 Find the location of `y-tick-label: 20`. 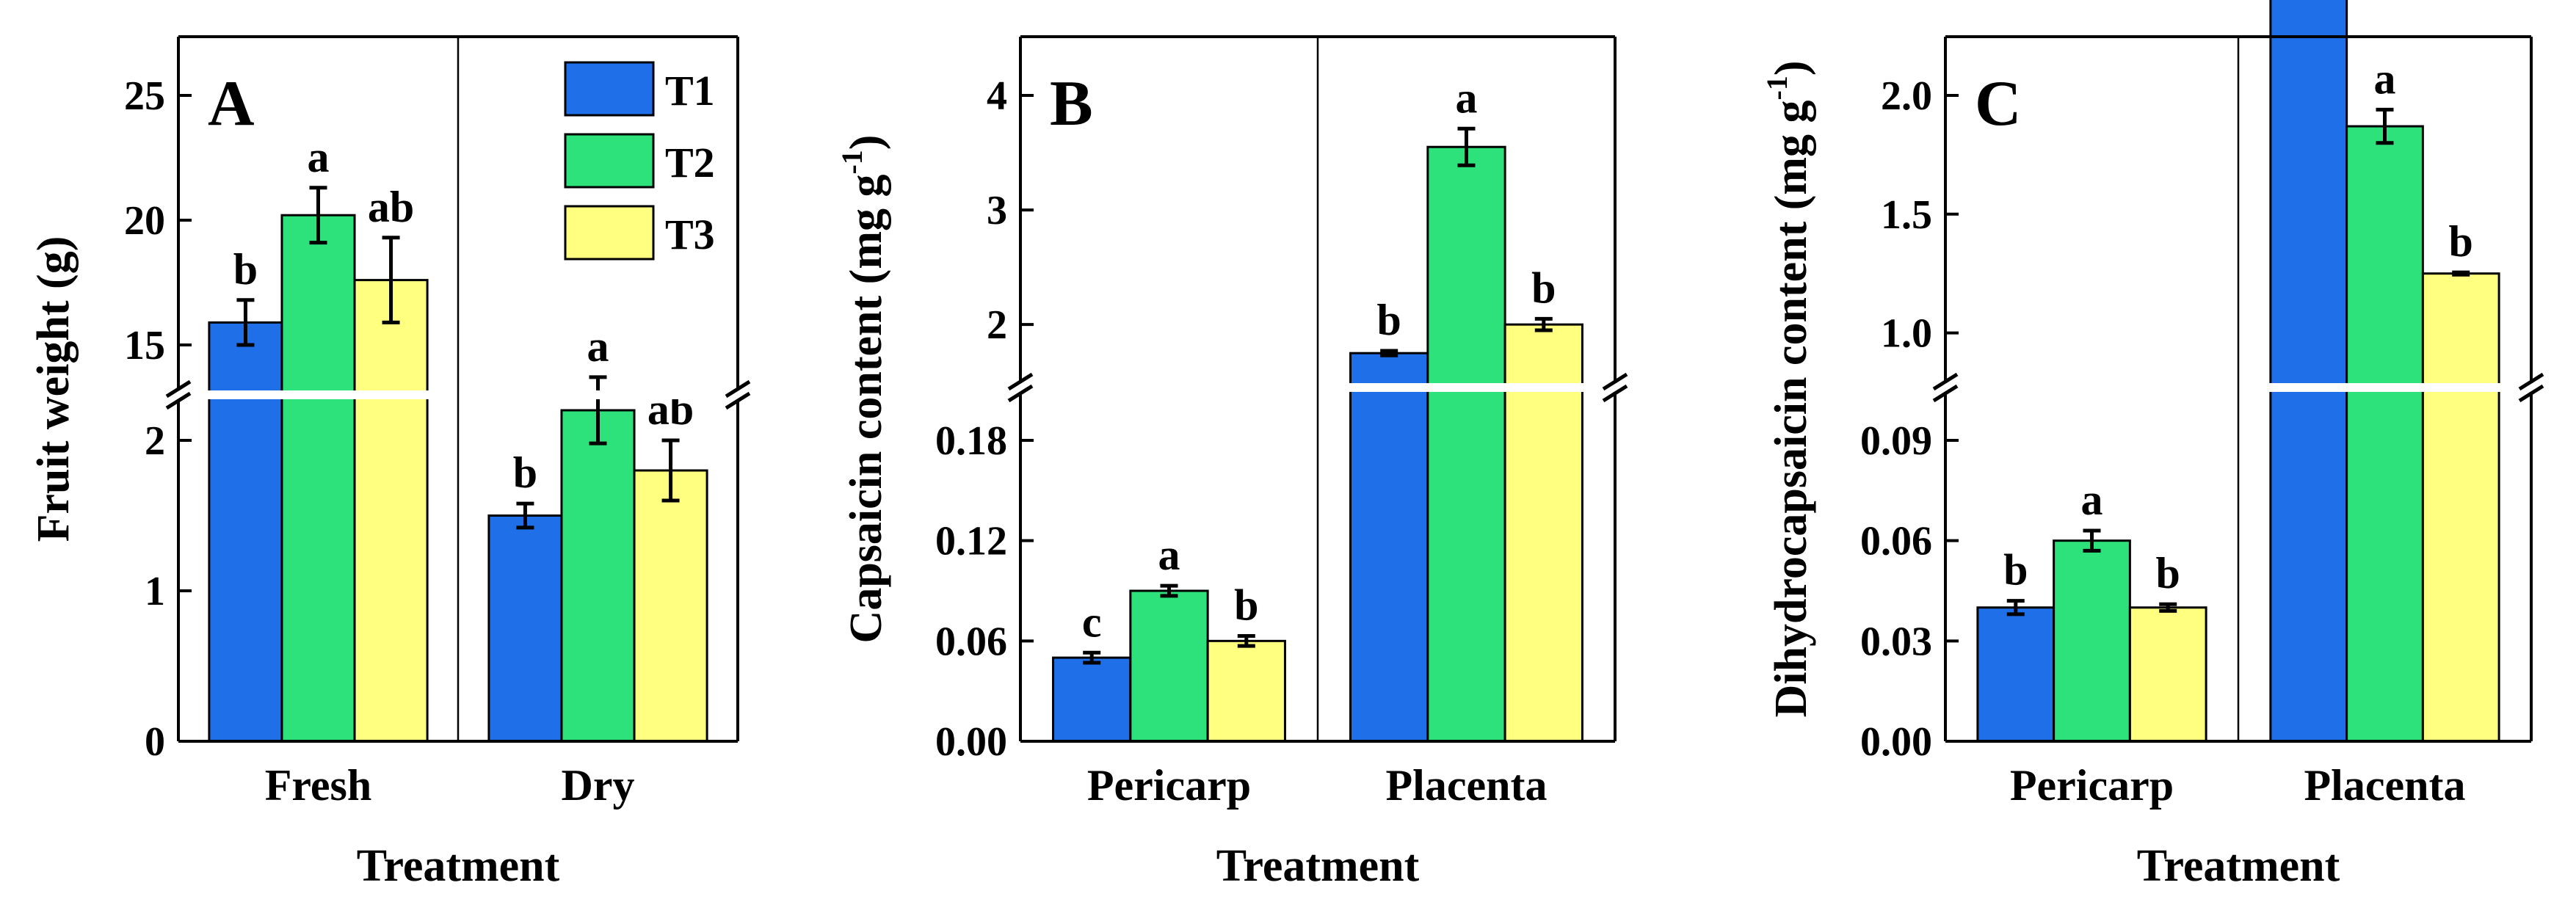

y-tick-label: 20 is located at coordinates (144, 221).